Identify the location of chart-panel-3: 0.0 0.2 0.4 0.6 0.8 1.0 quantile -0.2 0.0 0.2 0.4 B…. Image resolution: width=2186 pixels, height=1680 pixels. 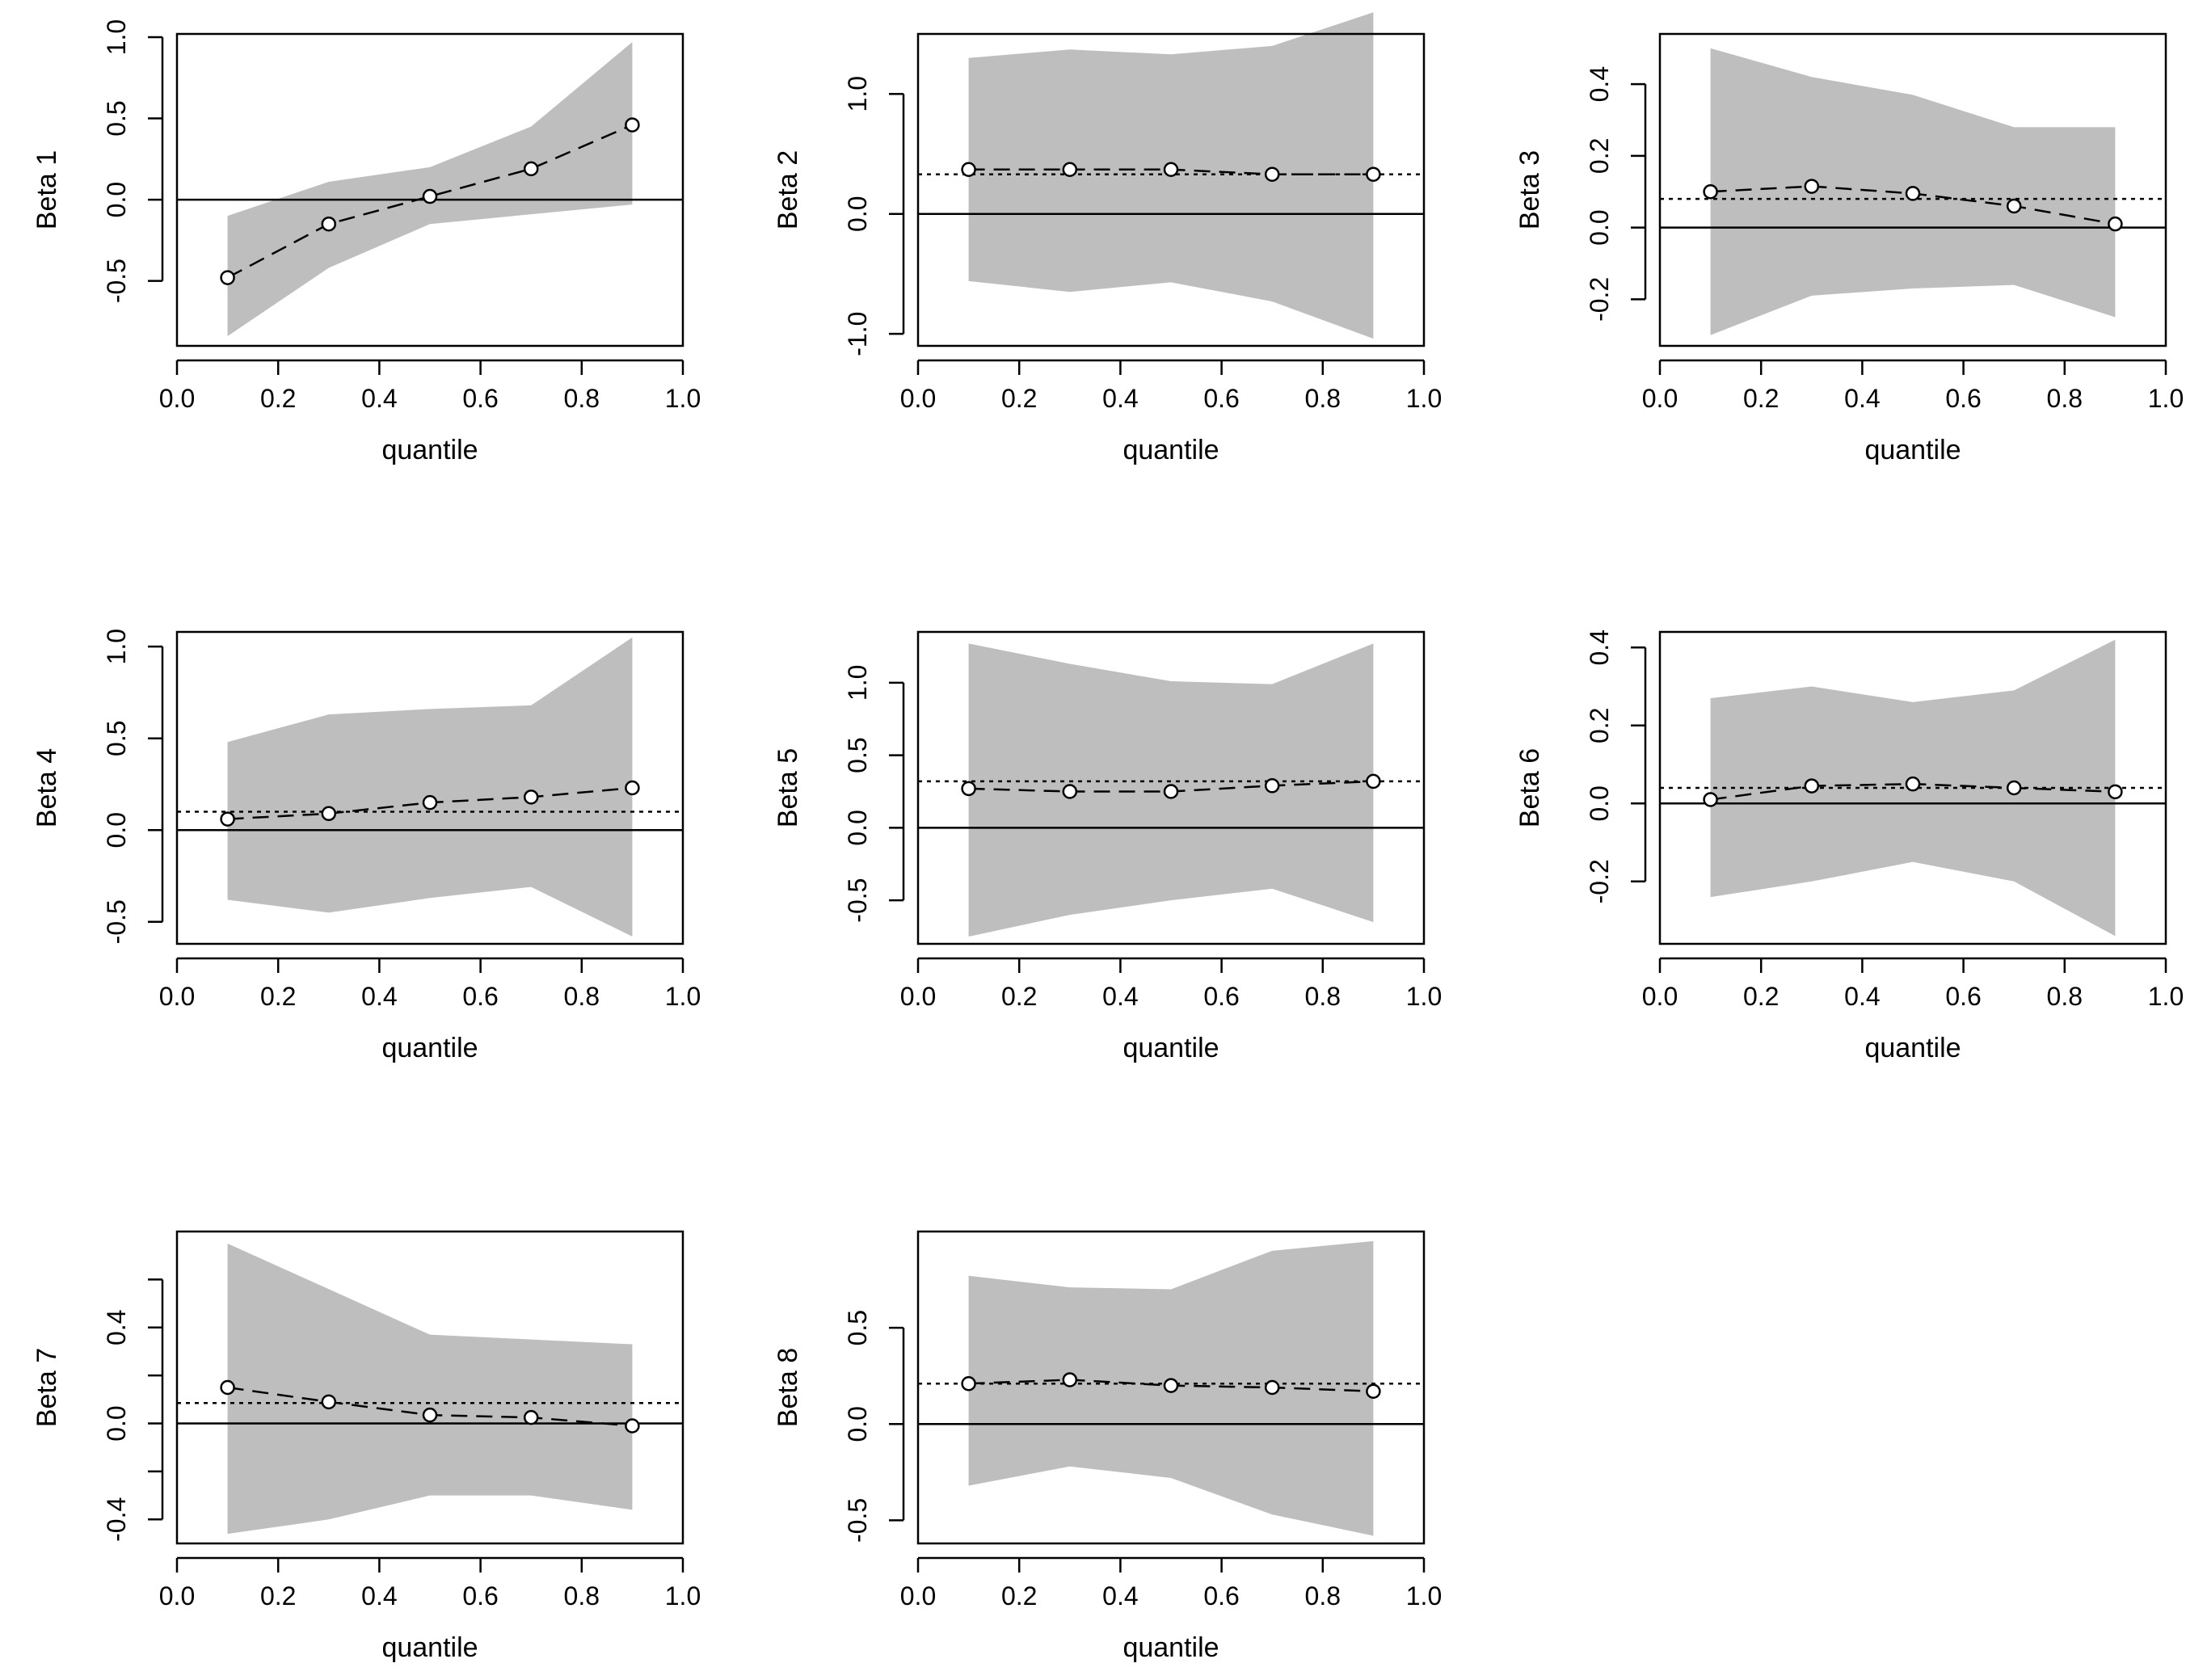
(1849, 248).